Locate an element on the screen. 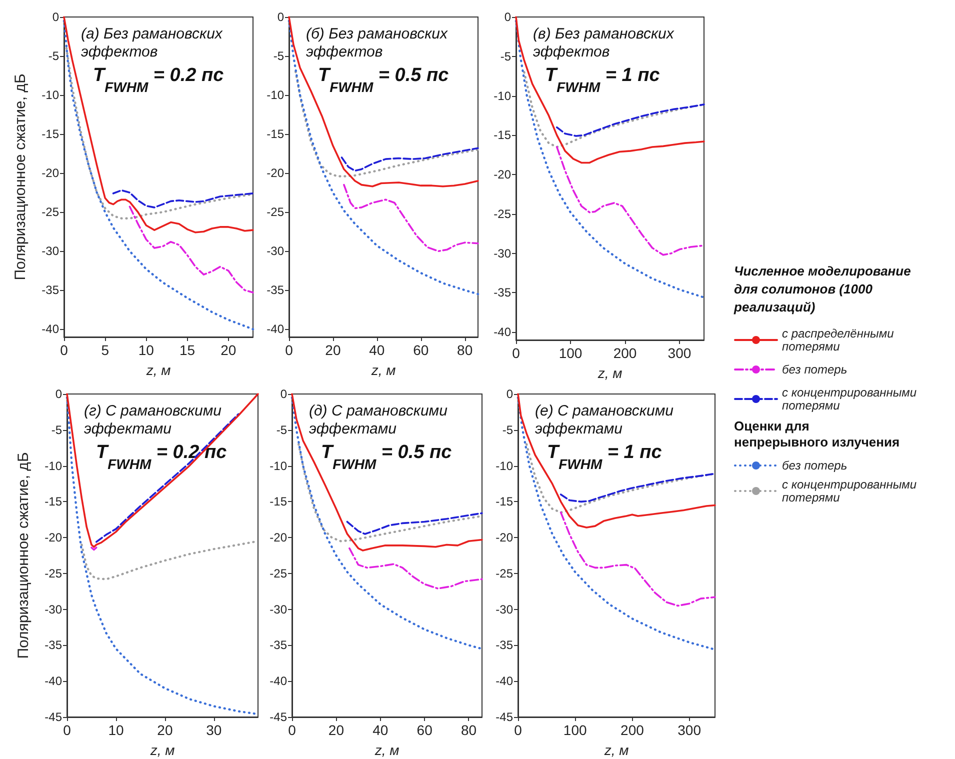 This screenshot has height=759, width=955. legend-title: Численное моделирование для солитонов (1000 реализаций) is located at coordinates (822, 289).